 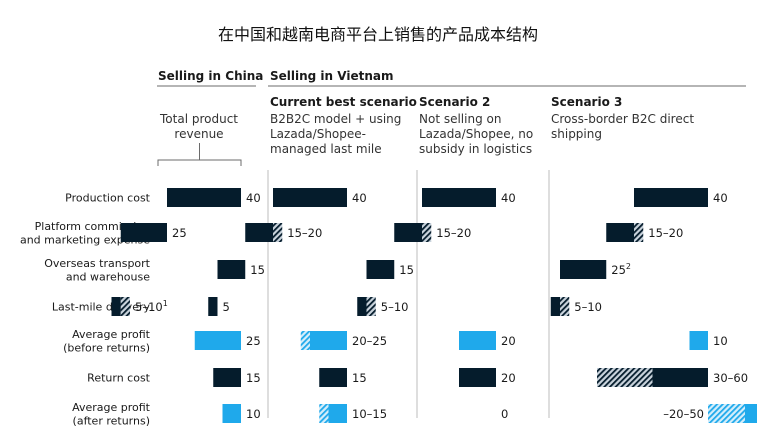 I want to click on chart-title: 在中国和越南电商平台上销售的产品成本结构, so click(x=378, y=34).